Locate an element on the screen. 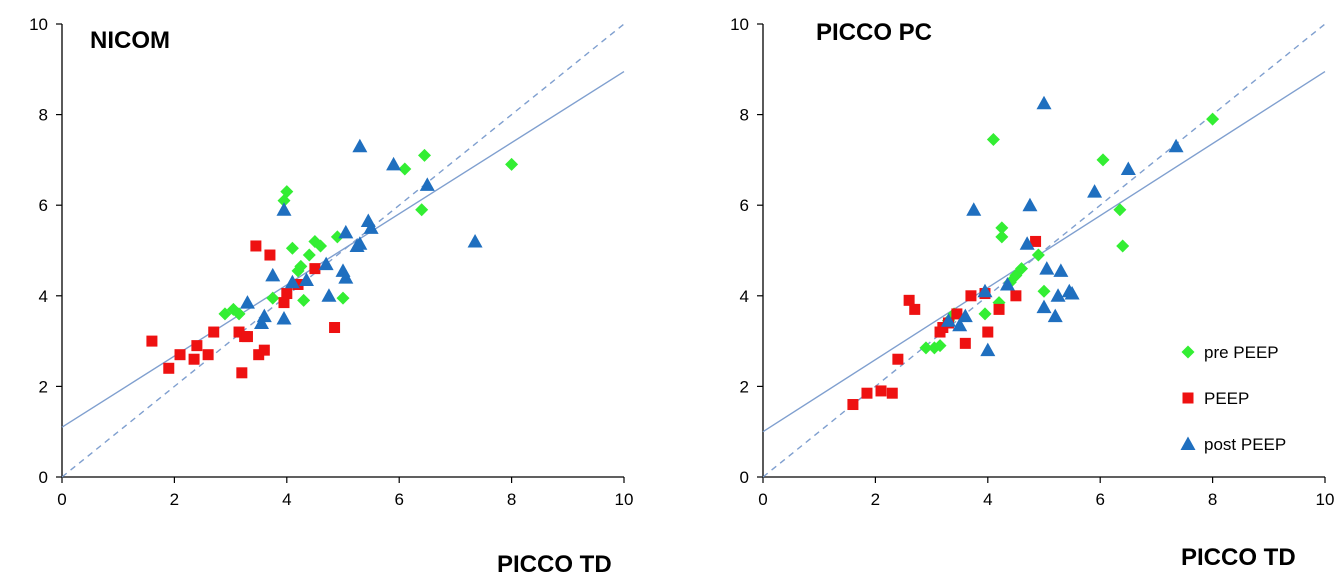 The width and height of the screenshot is (1336, 581). y-tick-label: 4 is located at coordinates (43, 296).